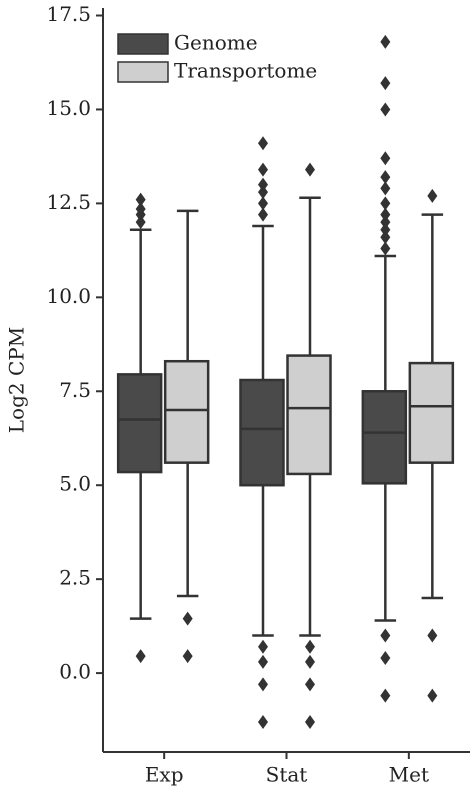  What do you see at coordinates (68, 202) in the screenshot?
I see `y-tick-label: 12.5` at bounding box center [68, 202].